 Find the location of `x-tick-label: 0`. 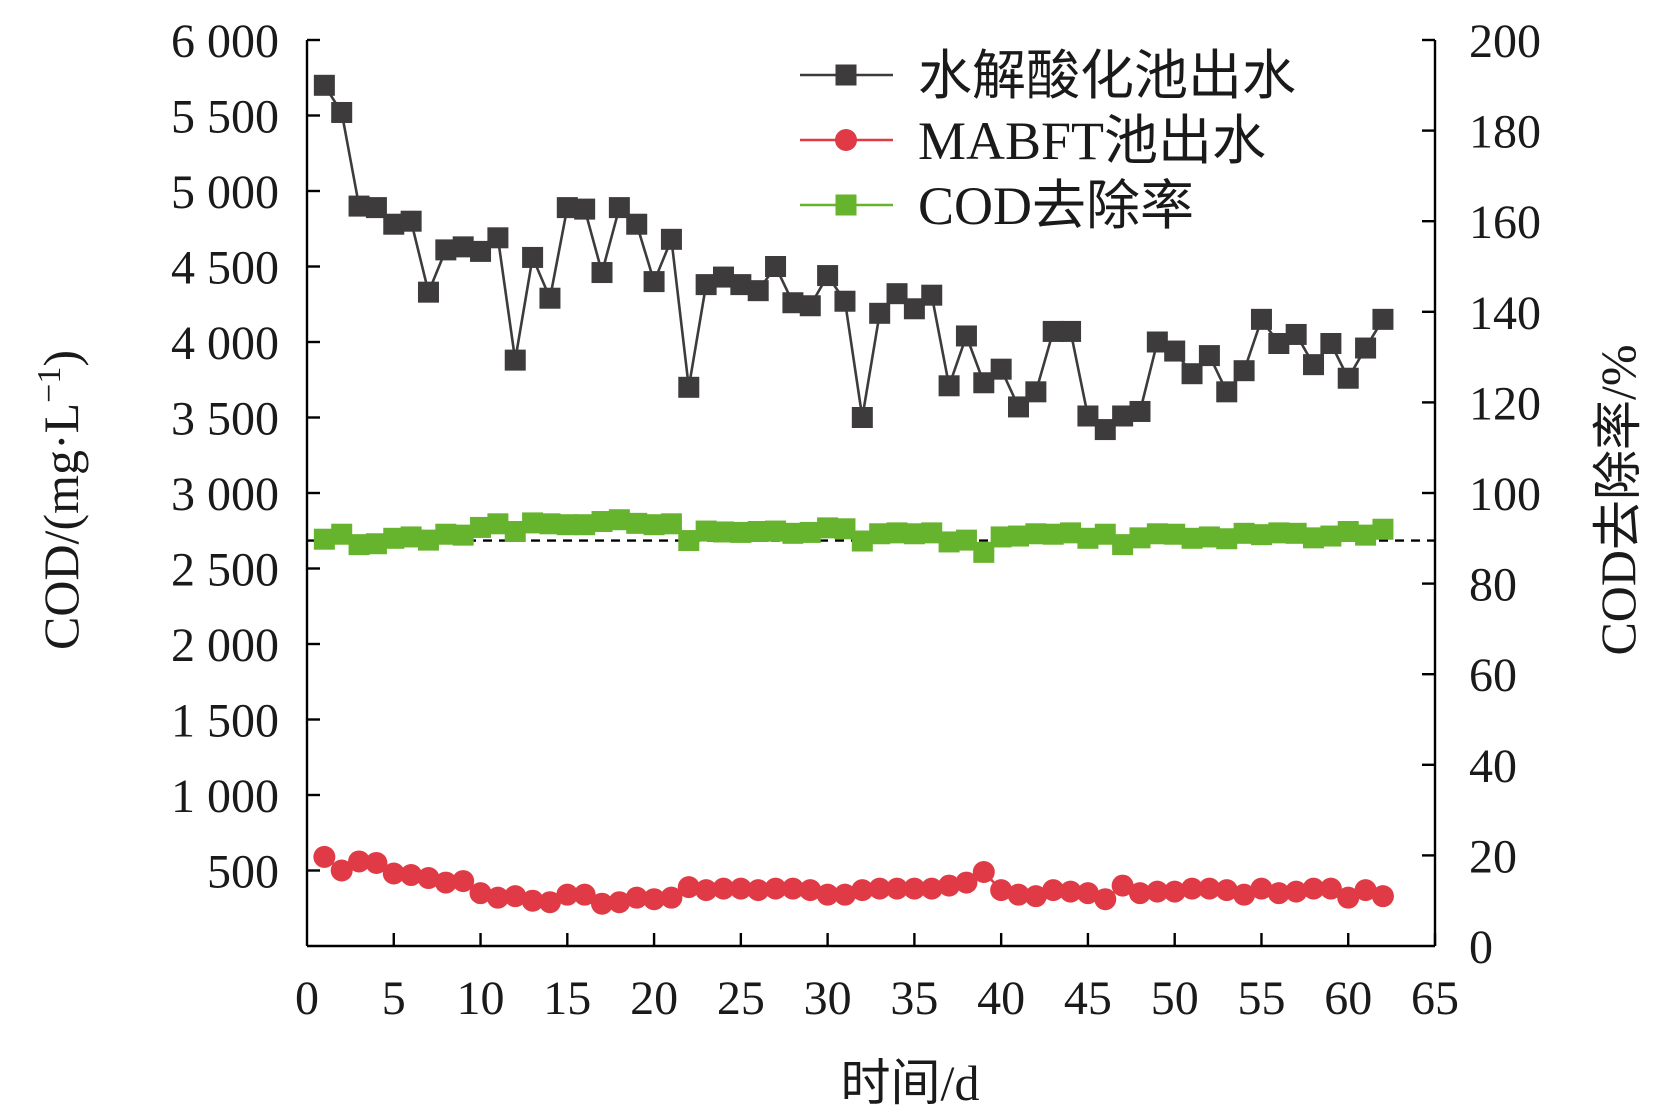

x-tick-label: 0 is located at coordinates (307, 998).